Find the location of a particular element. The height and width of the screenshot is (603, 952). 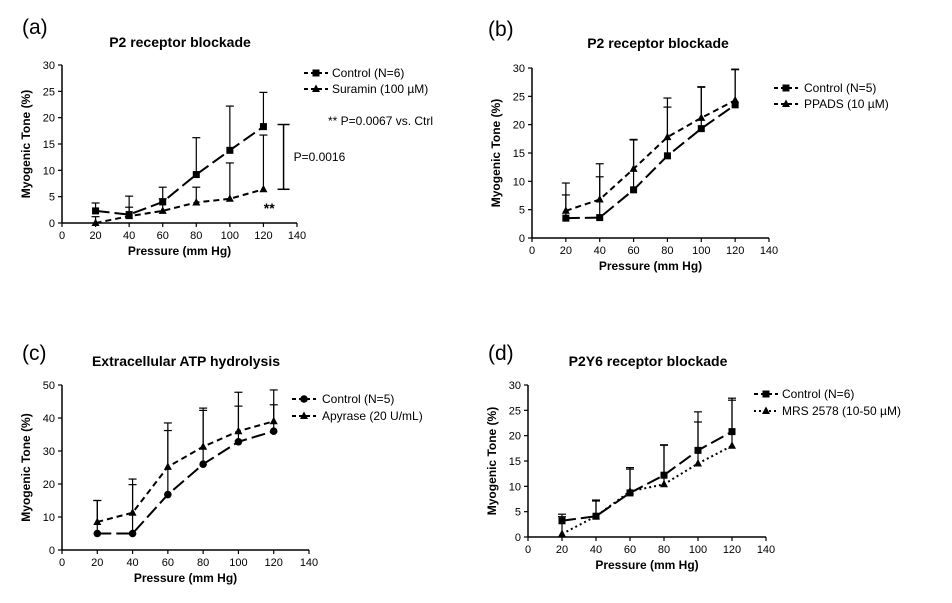

bracket-p-value: P=0.0016 is located at coordinates (320, 157).